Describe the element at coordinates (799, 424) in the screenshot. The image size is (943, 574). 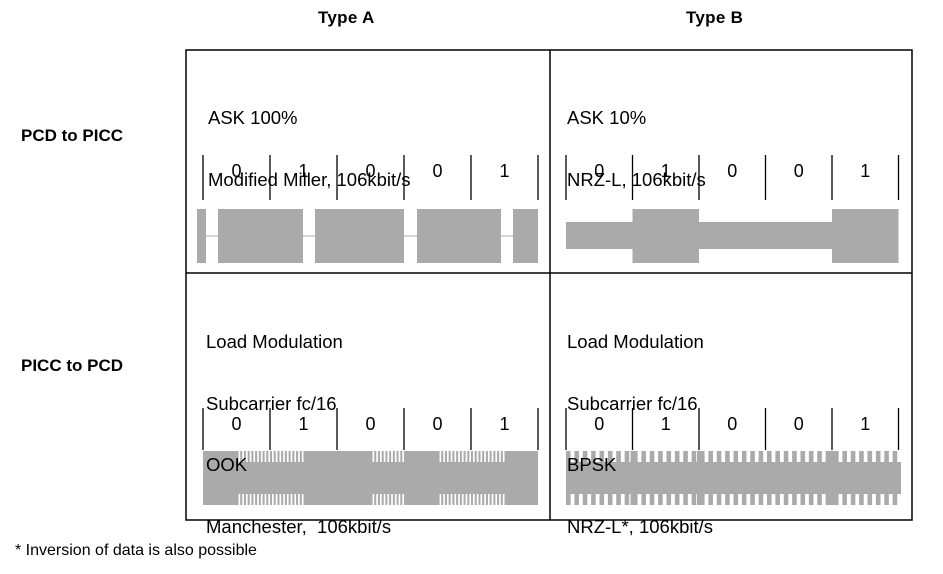
I see `type-b-picc-bit-label: 0` at that location.